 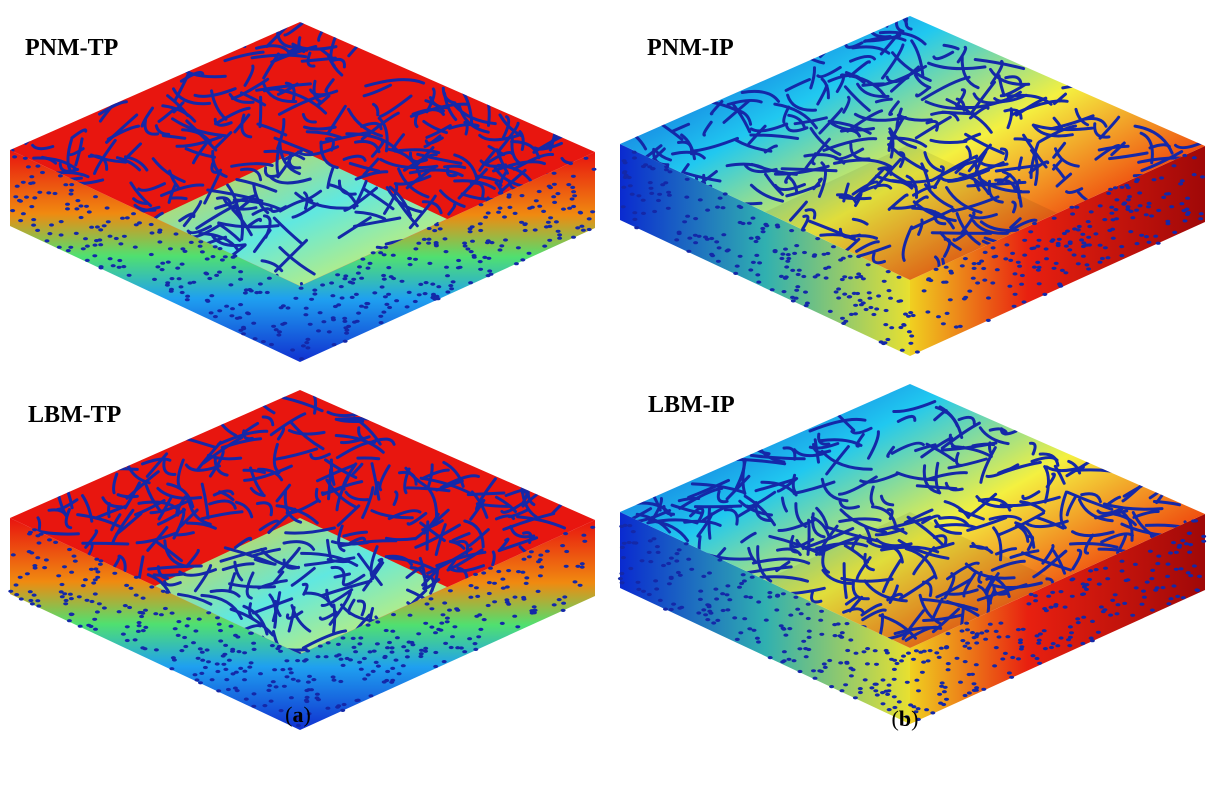 What do you see at coordinates (912, 620) in the screenshot?
I see `fiber-sections` at bounding box center [912, 620].